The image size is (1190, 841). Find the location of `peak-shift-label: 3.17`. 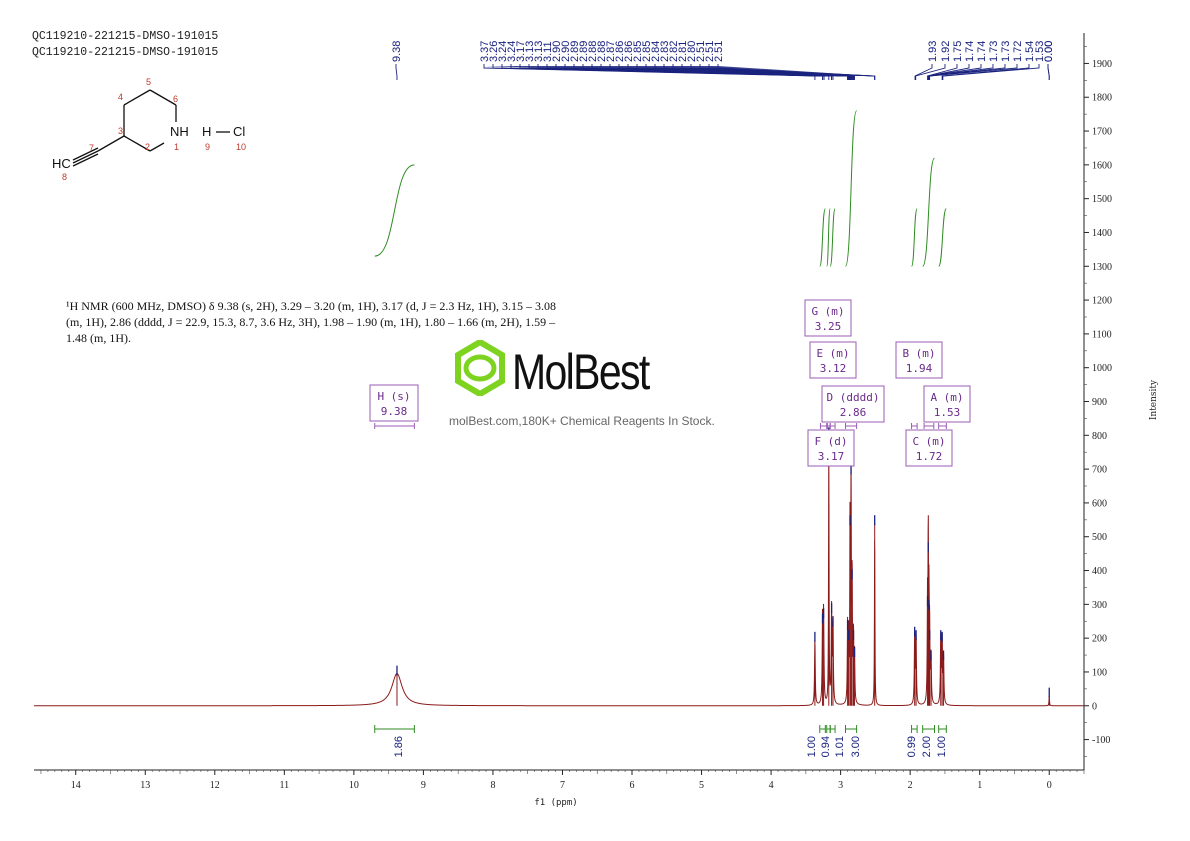

peak-shift-label: 3.17 is located at coordinates (521, 51).